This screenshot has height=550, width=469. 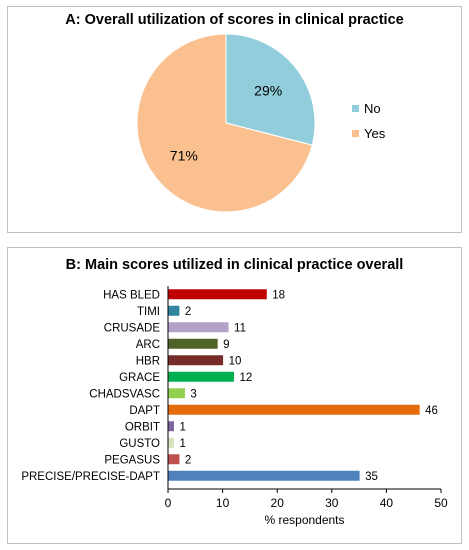 I want to click on x-axis-title: % respondents, so click(x=304, y=520).